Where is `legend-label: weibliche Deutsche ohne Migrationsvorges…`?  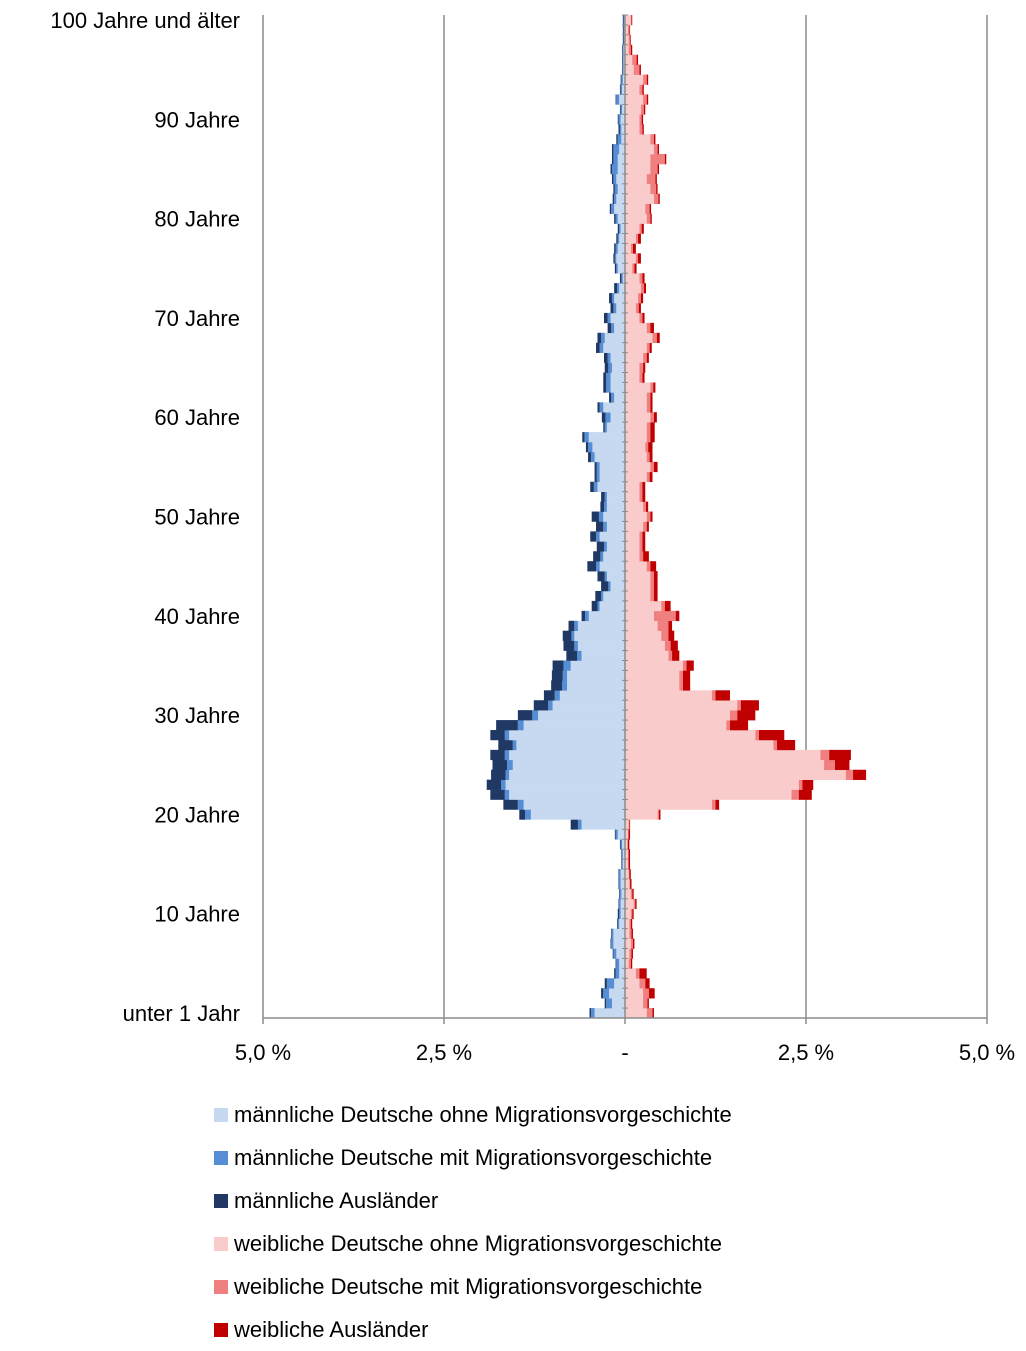 legend-label: weibliche Deutsche ohne Migrationsvorges… is located at coordinates (478, 1243).